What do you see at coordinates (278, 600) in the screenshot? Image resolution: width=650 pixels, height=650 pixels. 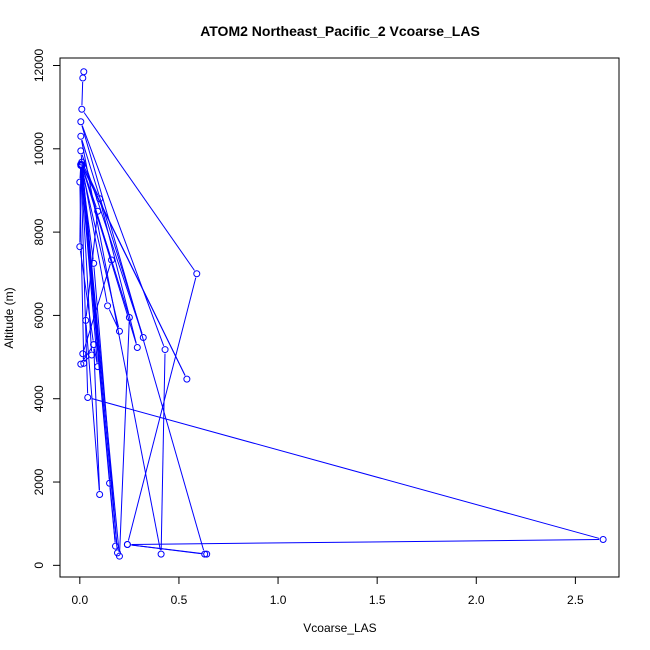 I see `x-tick-label: 1.0` at bounding box center [278, 600].